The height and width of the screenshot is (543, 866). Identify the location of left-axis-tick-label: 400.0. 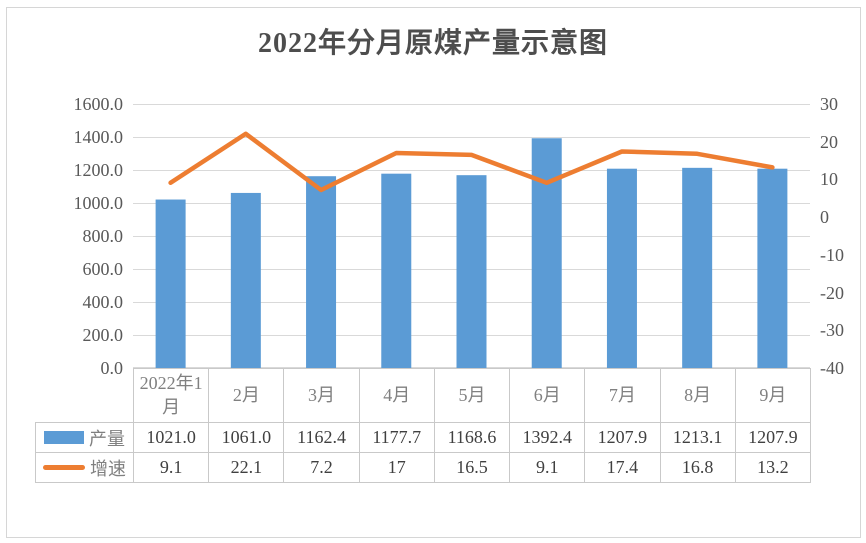
(103, 302).